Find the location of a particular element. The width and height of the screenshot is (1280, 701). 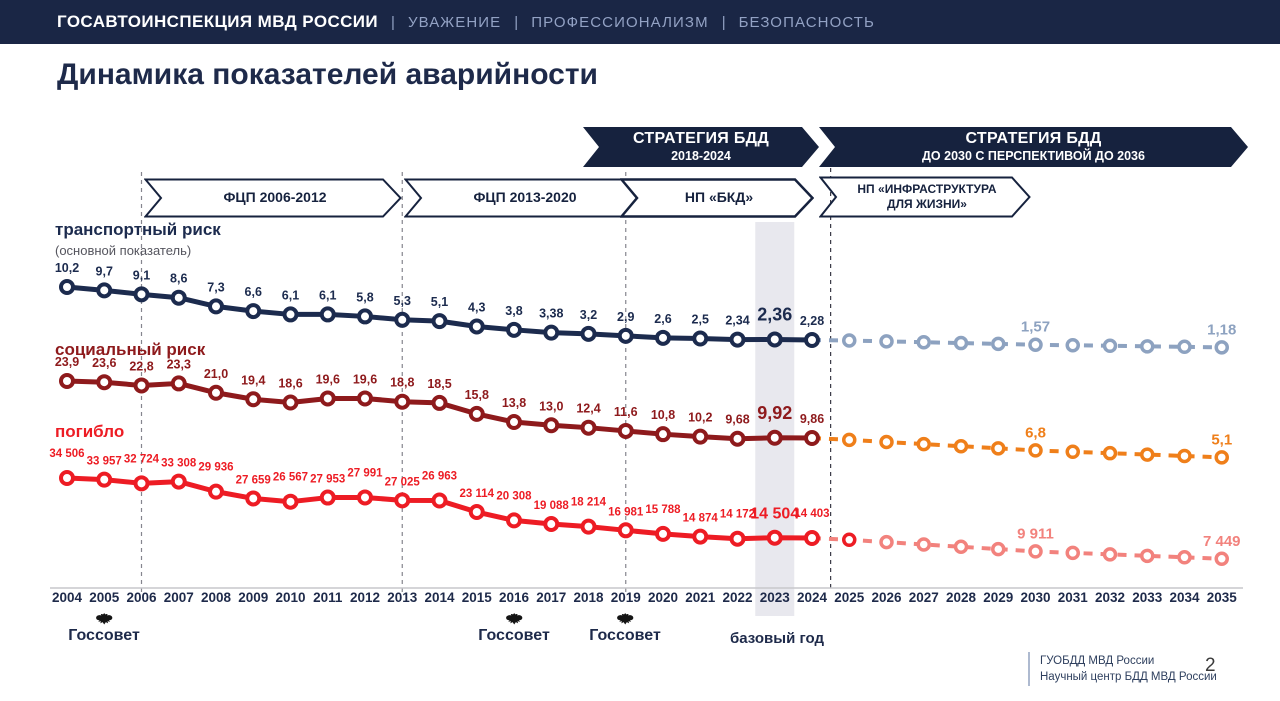

svg-text: 23 114 is located at coordinates (476, 494).